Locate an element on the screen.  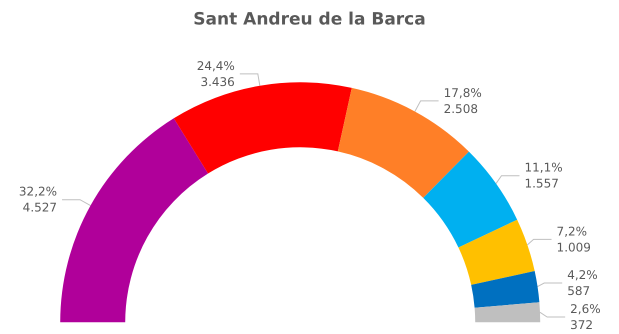
data-label: 32,2% 4.527 is located at coordinates (38, 199).